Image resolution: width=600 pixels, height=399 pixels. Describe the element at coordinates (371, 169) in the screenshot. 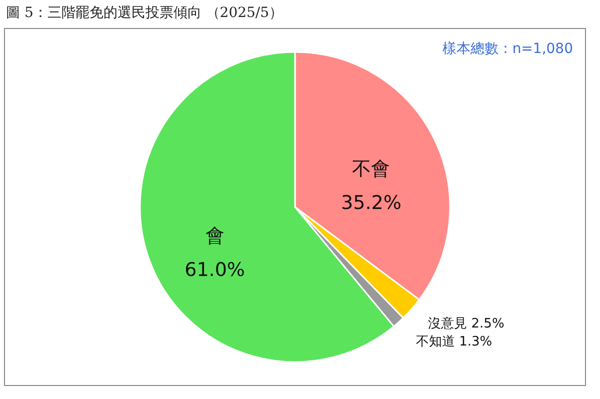

I see `slice-label: 不會` at that location.